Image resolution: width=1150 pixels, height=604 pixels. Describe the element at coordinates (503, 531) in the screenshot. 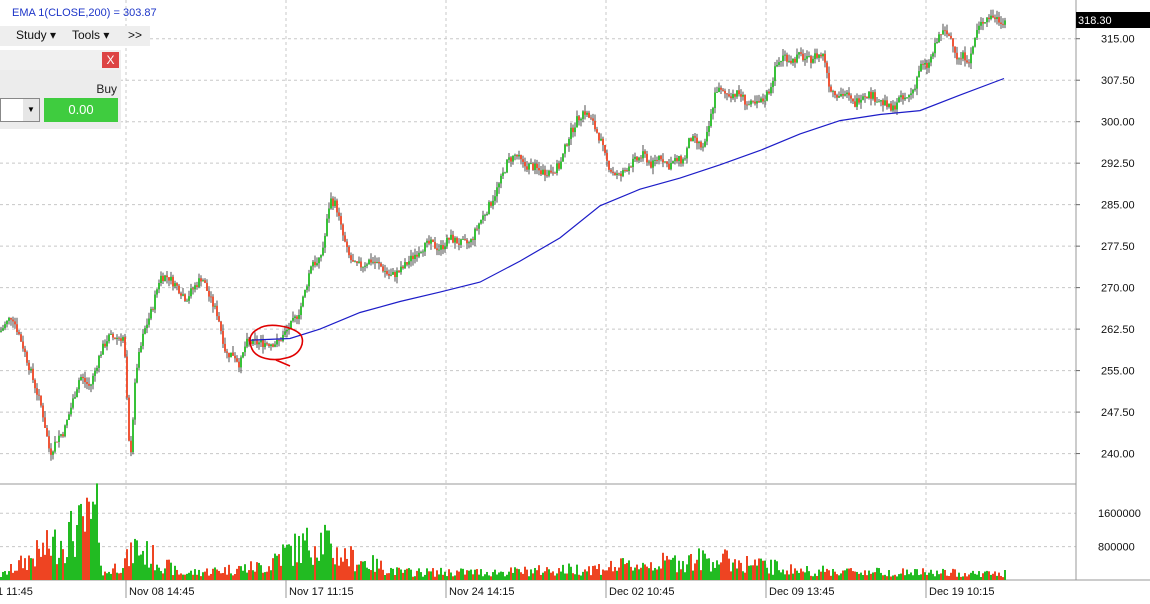

I see `volume-bars` at that location.